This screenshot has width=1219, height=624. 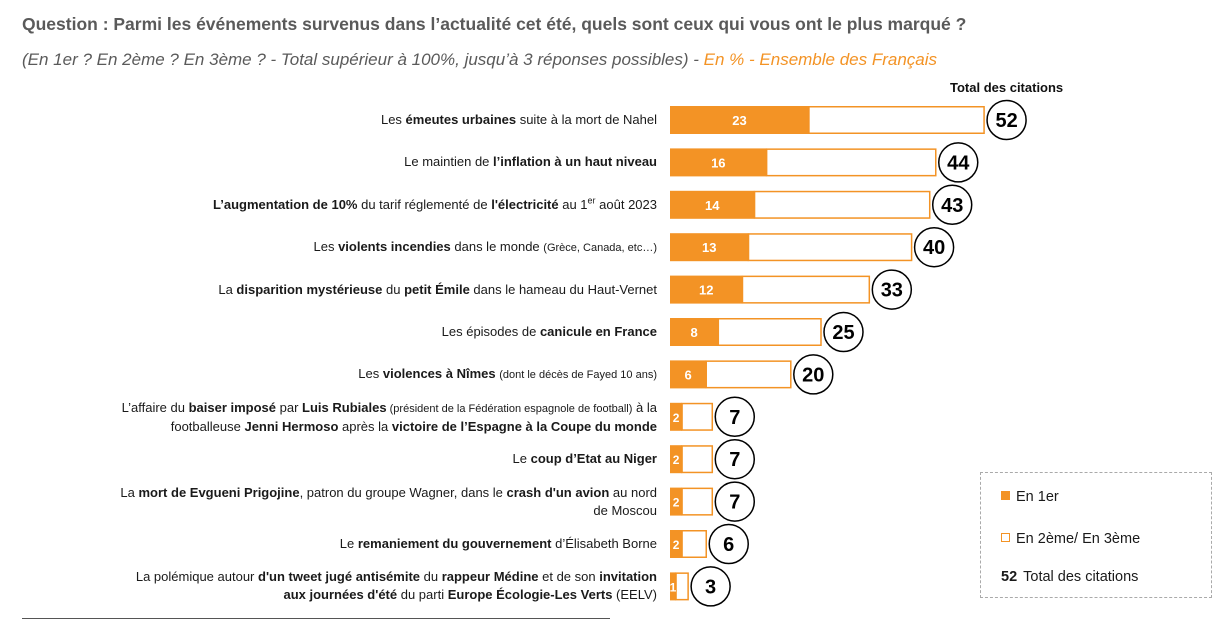 I want to click on category-label-part: au nord, so click(x=633, y=492).